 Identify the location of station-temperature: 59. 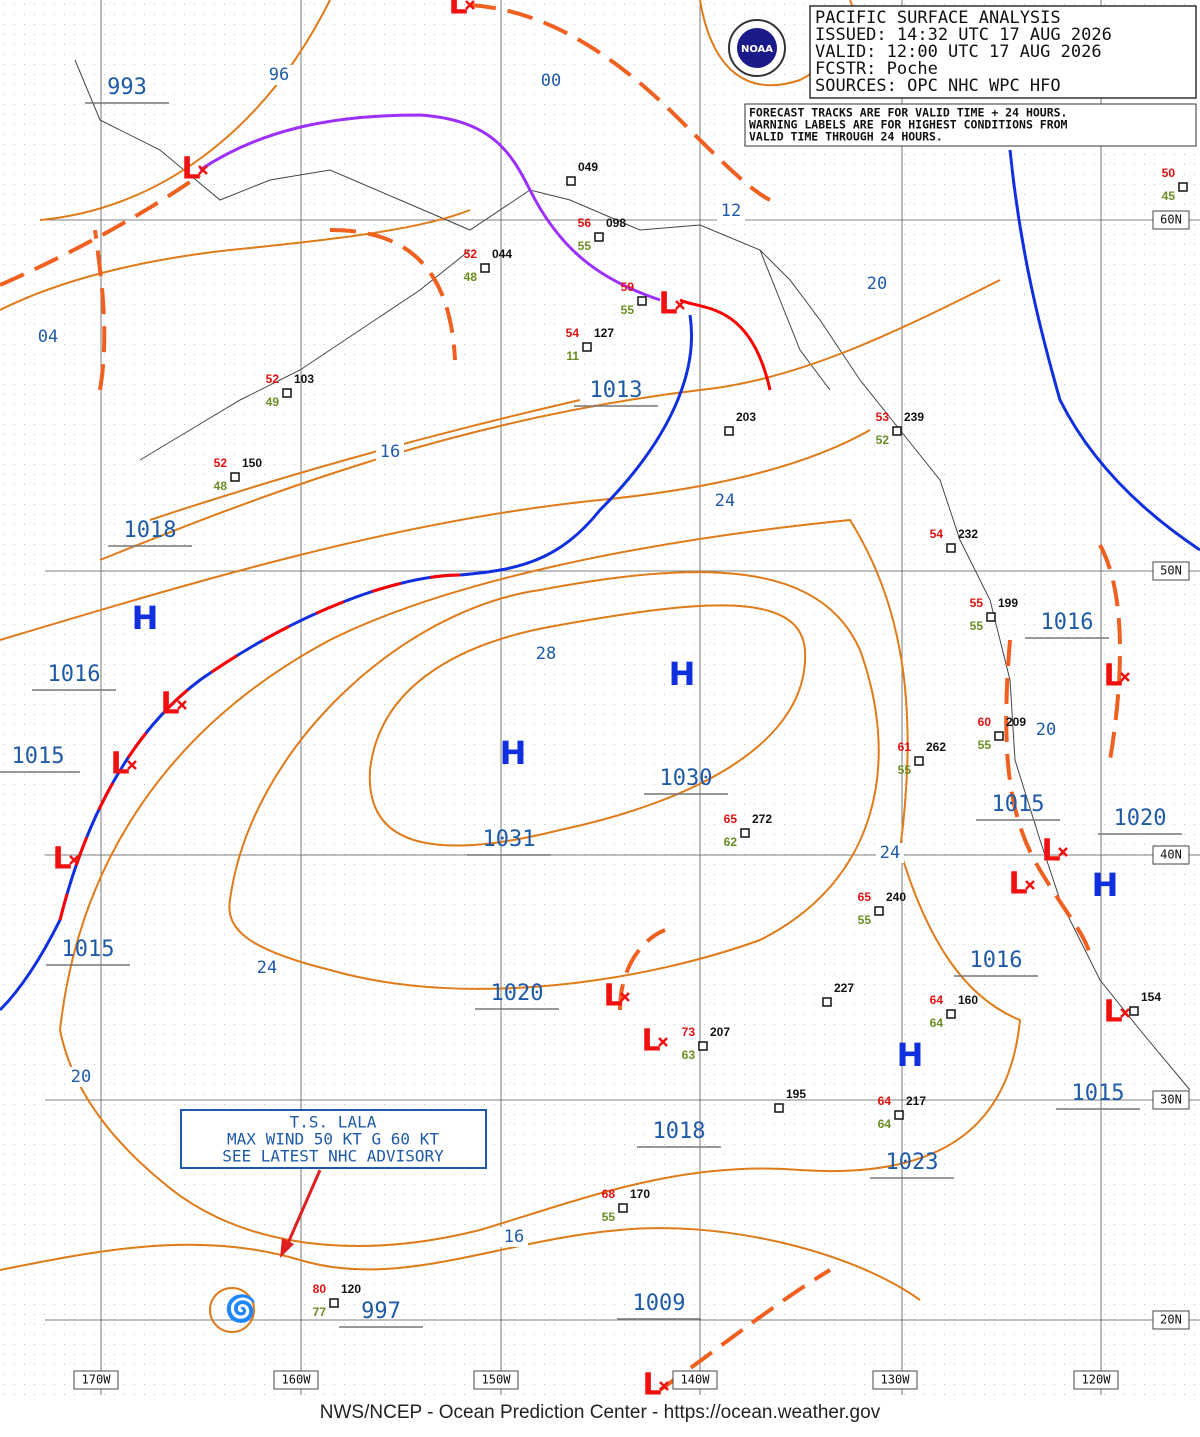
(628, 287).